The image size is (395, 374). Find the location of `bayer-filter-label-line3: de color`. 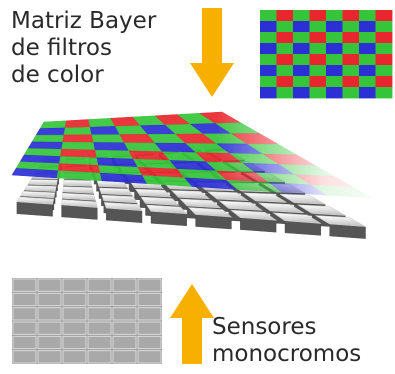

bayer-filter-label-line3: de color is located at coordinates (57, 75).